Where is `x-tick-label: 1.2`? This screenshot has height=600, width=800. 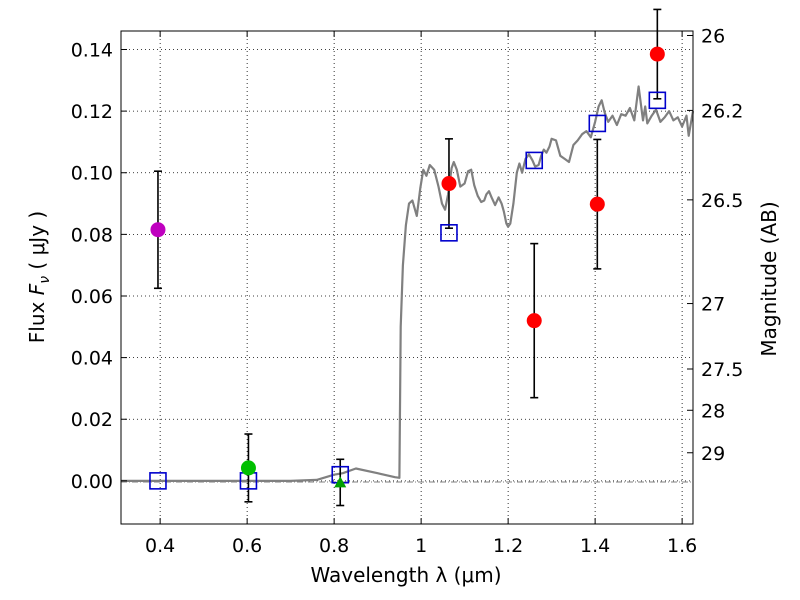 x-tick-label: 1.2 is located at coordinates (508, 546).